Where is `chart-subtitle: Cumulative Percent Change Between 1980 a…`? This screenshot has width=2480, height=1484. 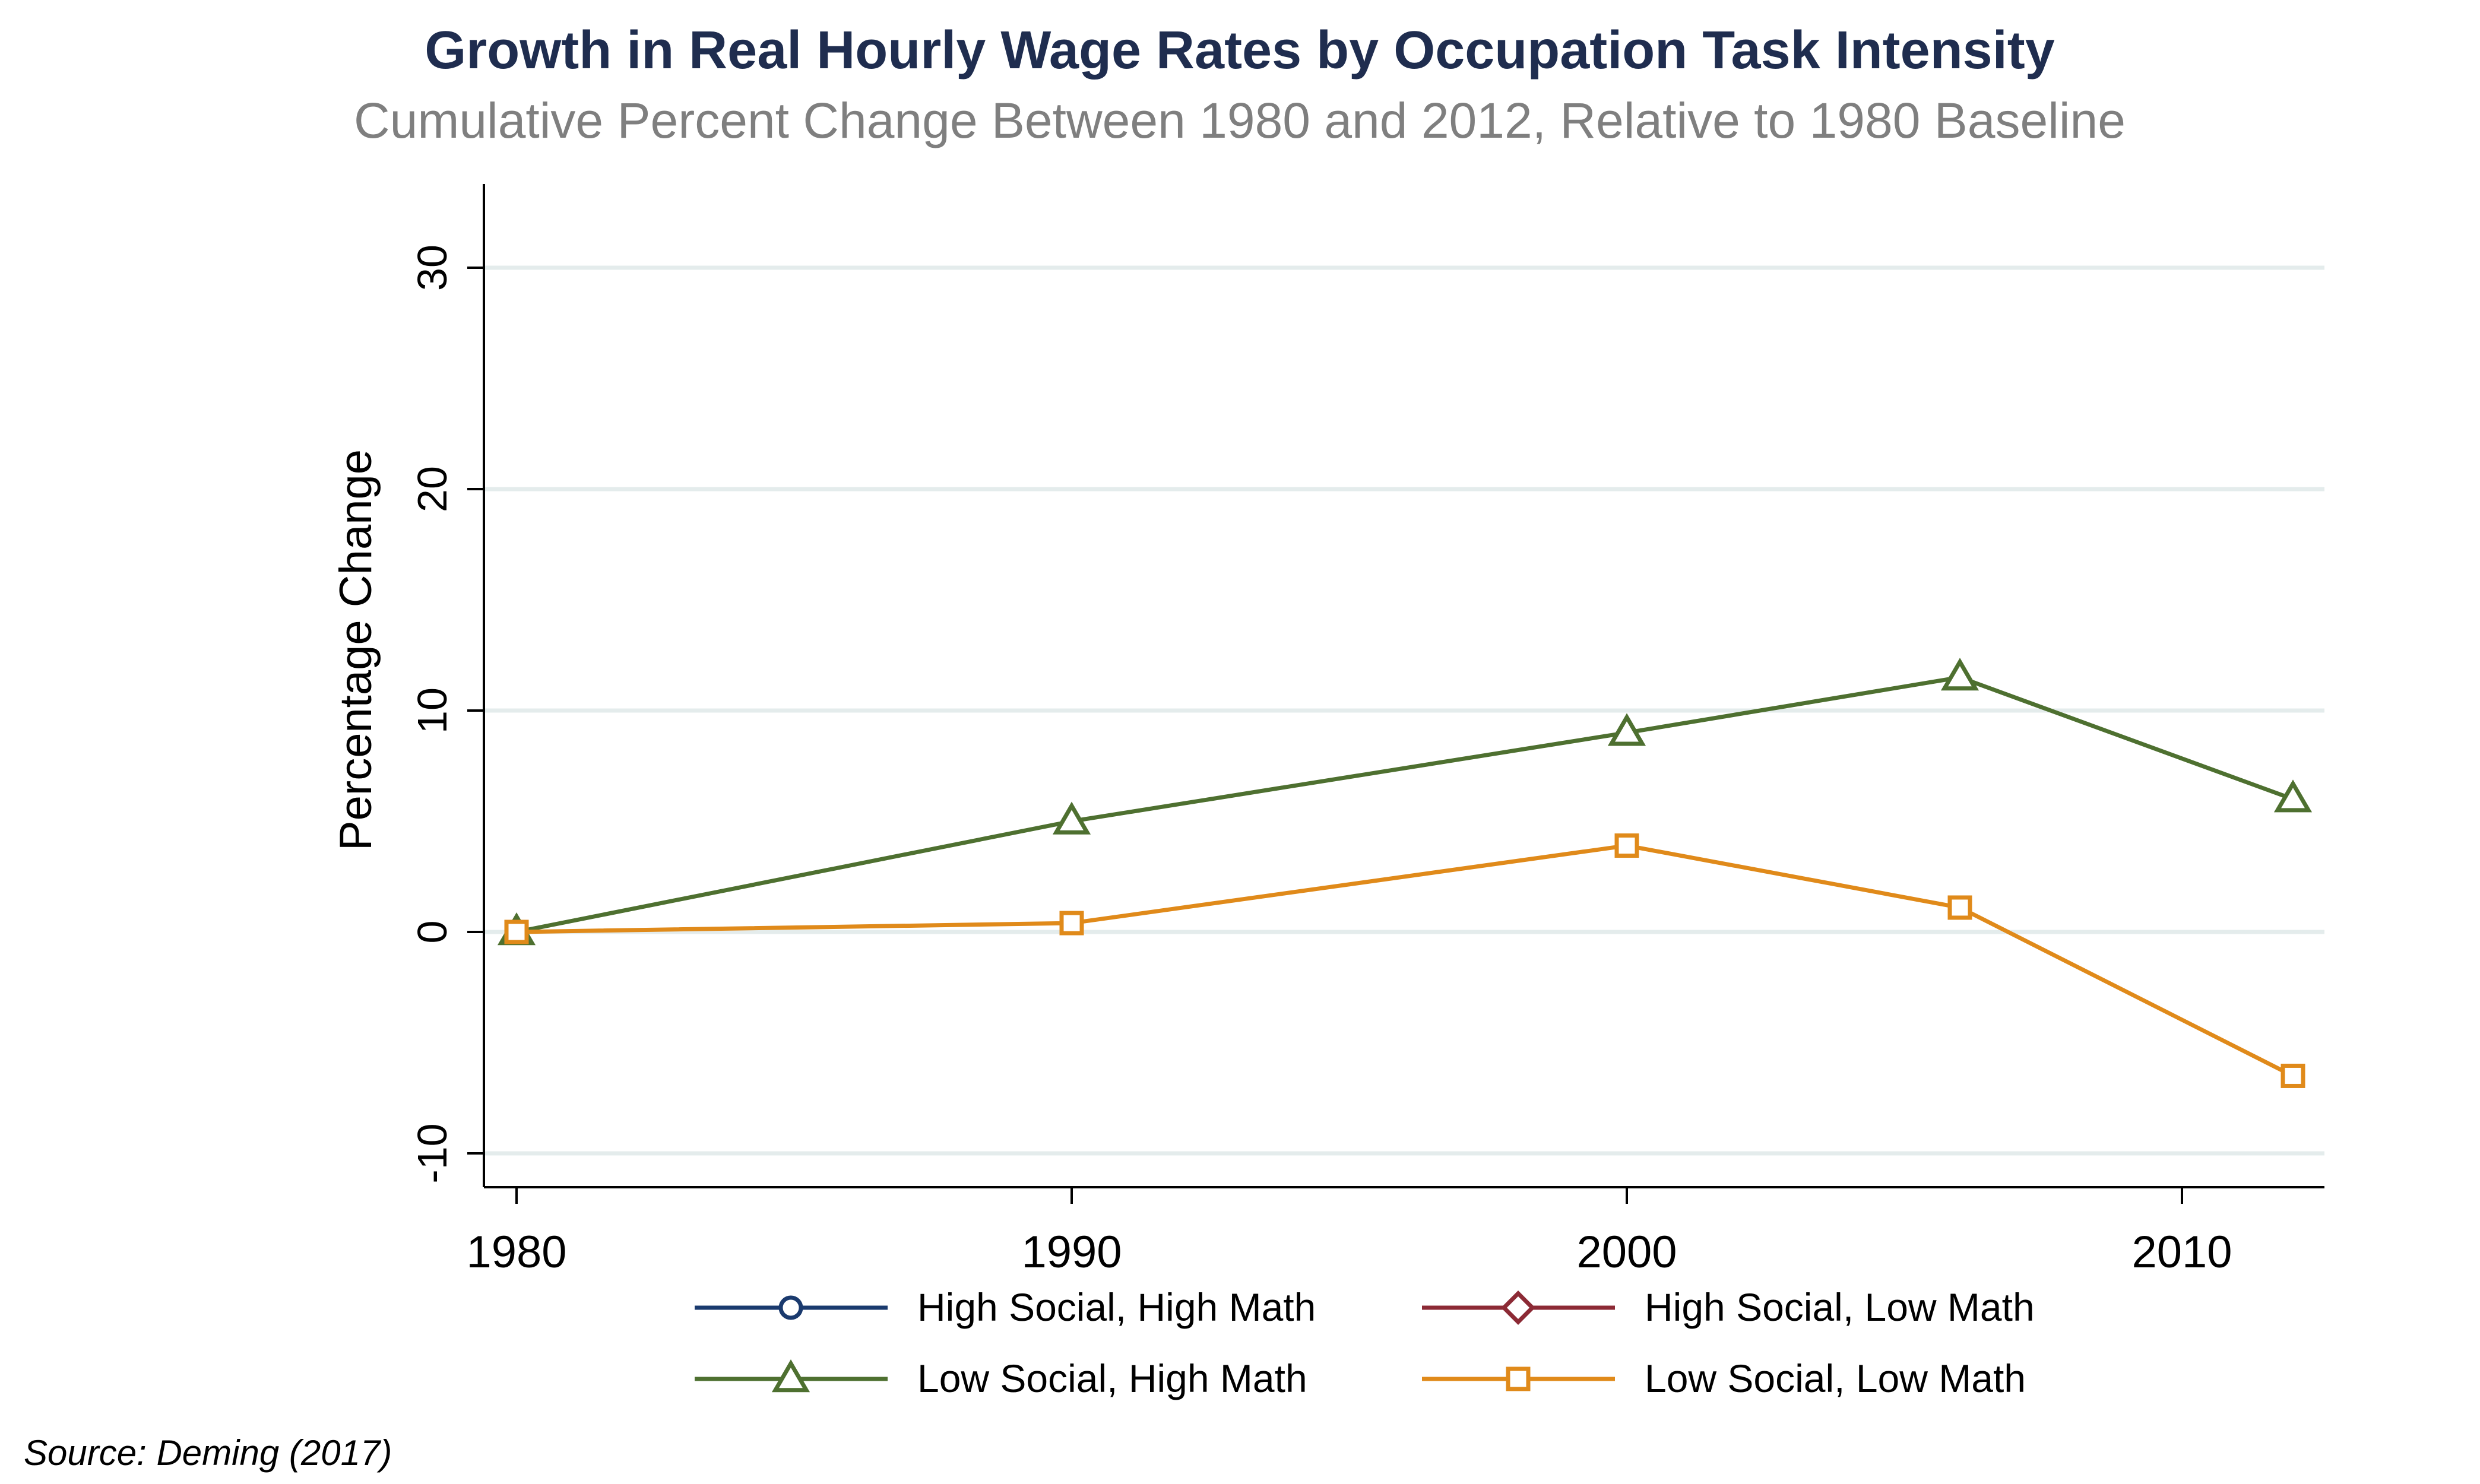
chart-subtitle: Cumulative Percent Change Between 1980 a… is located at coordinates (1240, 120).